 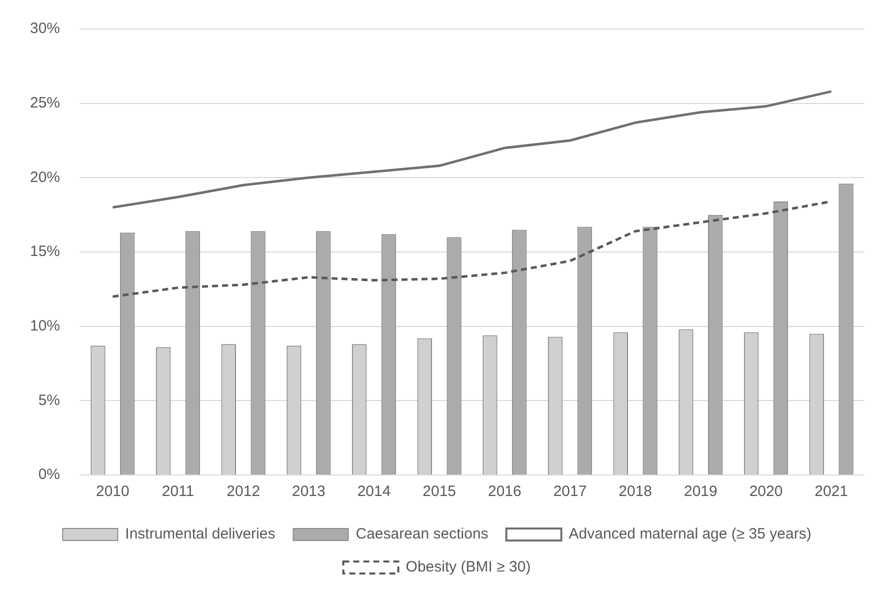 What do you see at coordinates (505, 491) in the screenshot?
I see `x-tick-label: 2016` at bounding box center [505, 491].